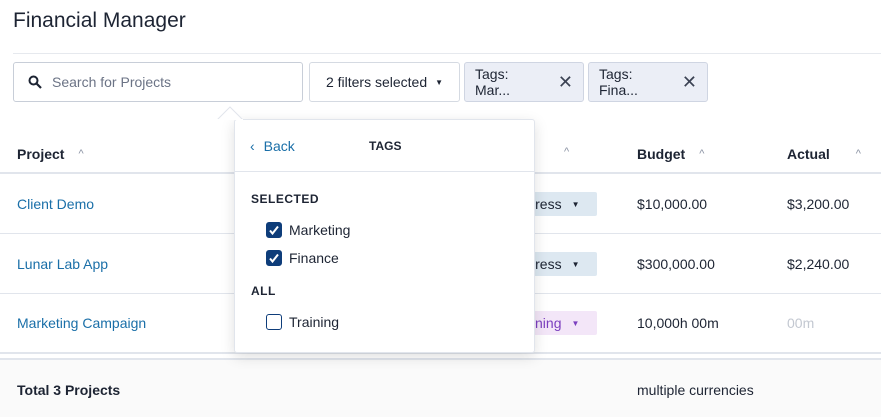 This screenshot has width=881, height=417. I want to click on back-label: Back, so click(279, 146).